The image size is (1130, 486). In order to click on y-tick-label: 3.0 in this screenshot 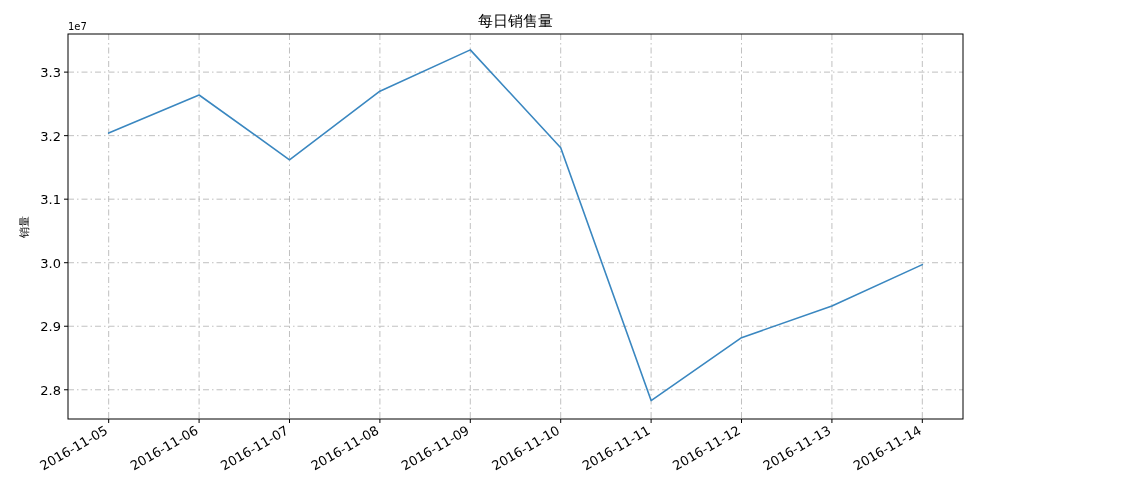, I will do `click(50, 263)`.